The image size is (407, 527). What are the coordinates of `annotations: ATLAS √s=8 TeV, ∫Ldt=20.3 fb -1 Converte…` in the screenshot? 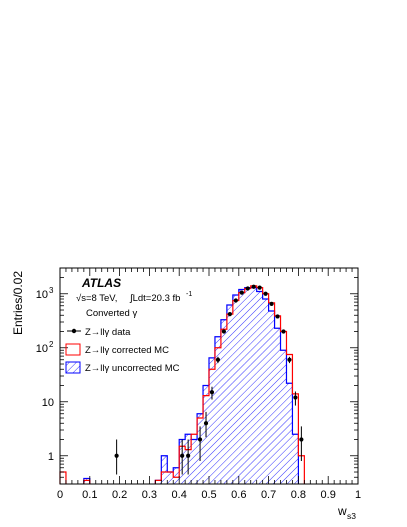 It's located at (134, 297).